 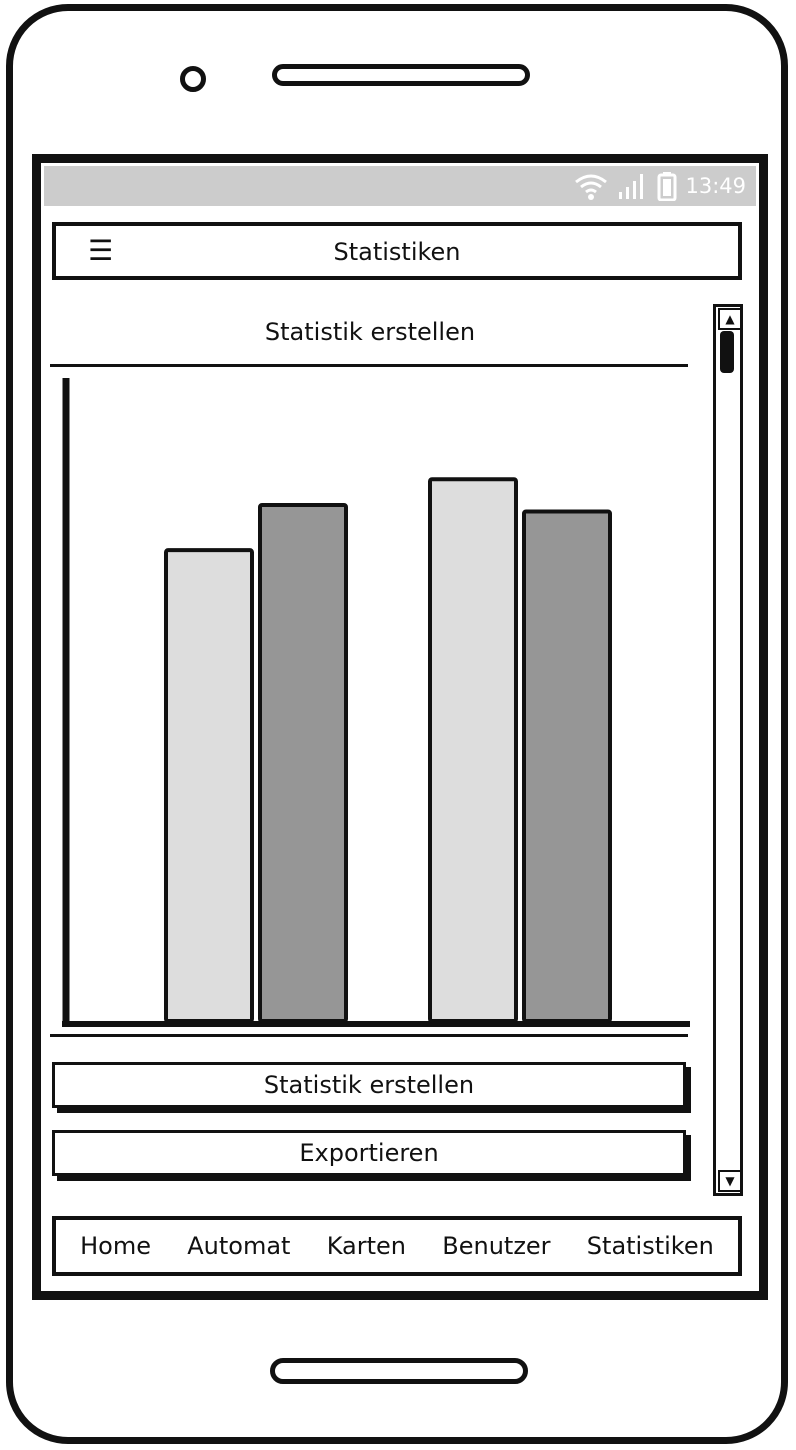 I want to click on menu-icon: ☰, so click(x=101, y=250).